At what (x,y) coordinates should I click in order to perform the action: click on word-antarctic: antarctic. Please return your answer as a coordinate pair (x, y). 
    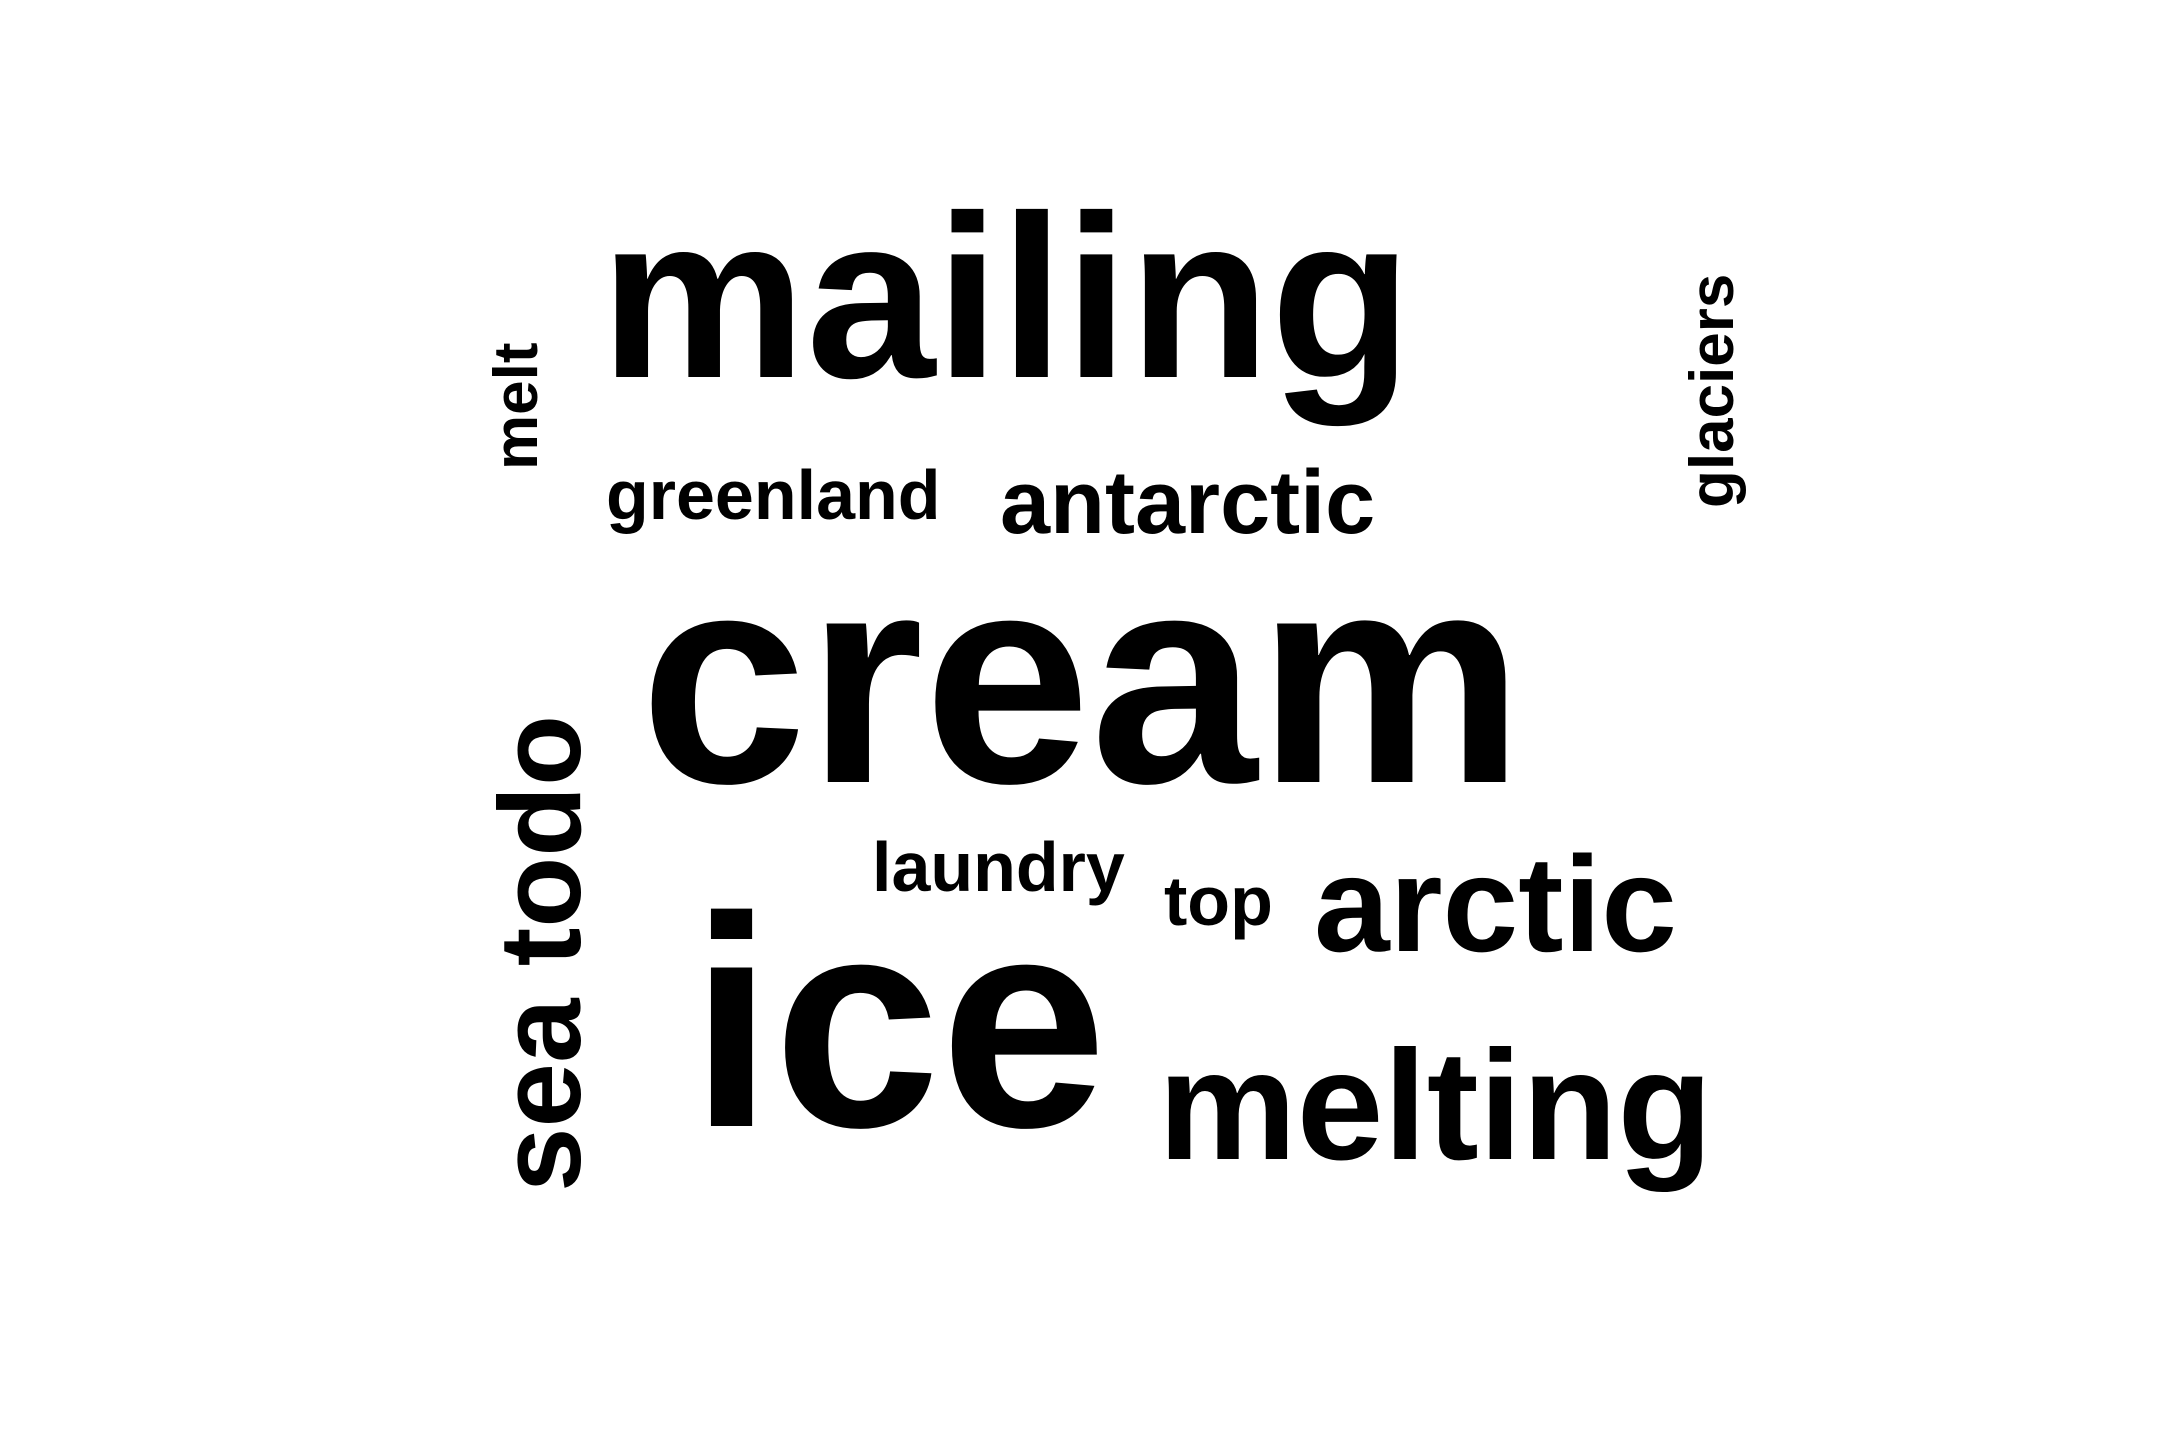
    Looking at the image, I should click on (1188, 503).